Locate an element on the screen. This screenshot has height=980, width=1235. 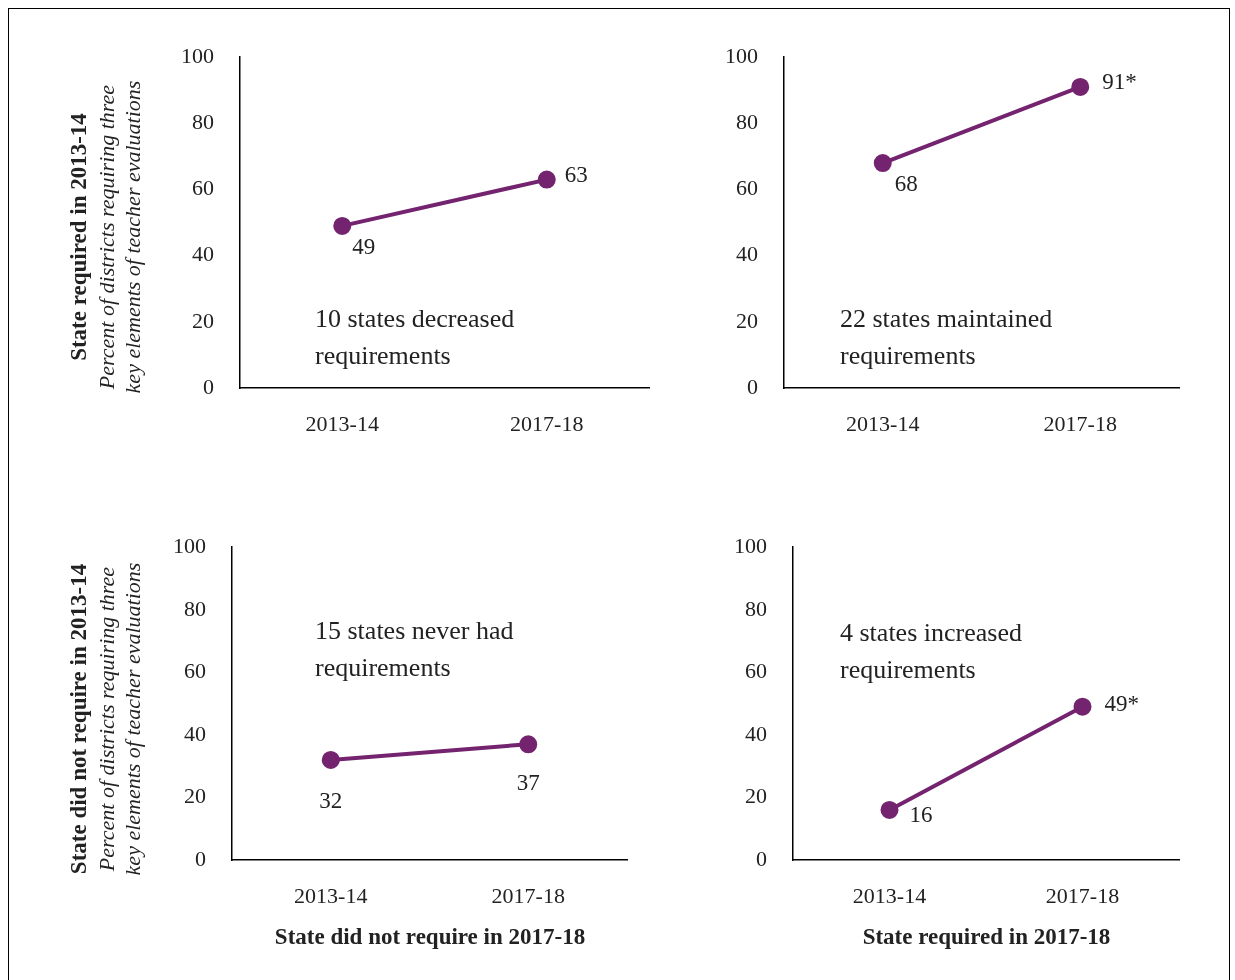
x-axis-title: State required in 2017-18 is located at coordinates (986, 937).